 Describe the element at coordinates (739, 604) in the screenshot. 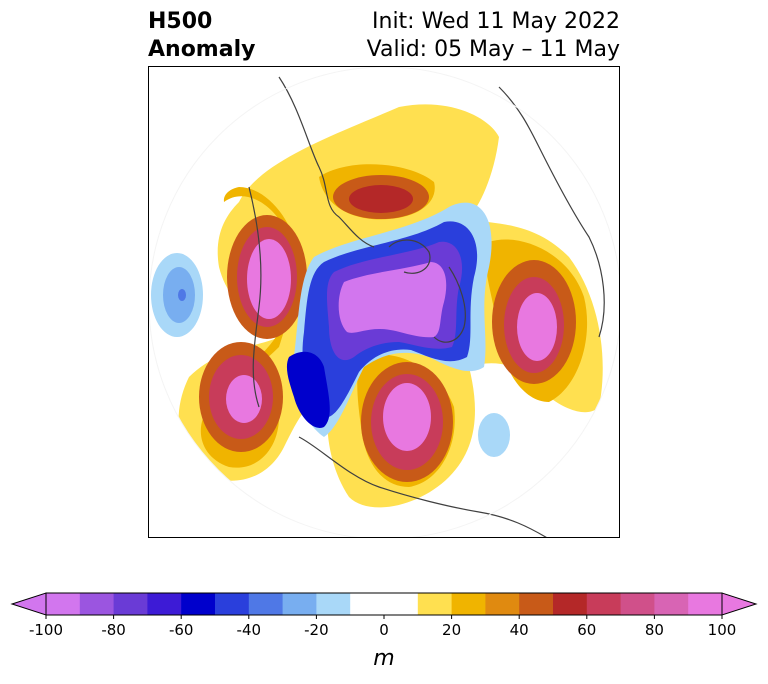

I see `colorbar-extend-high` at that location.